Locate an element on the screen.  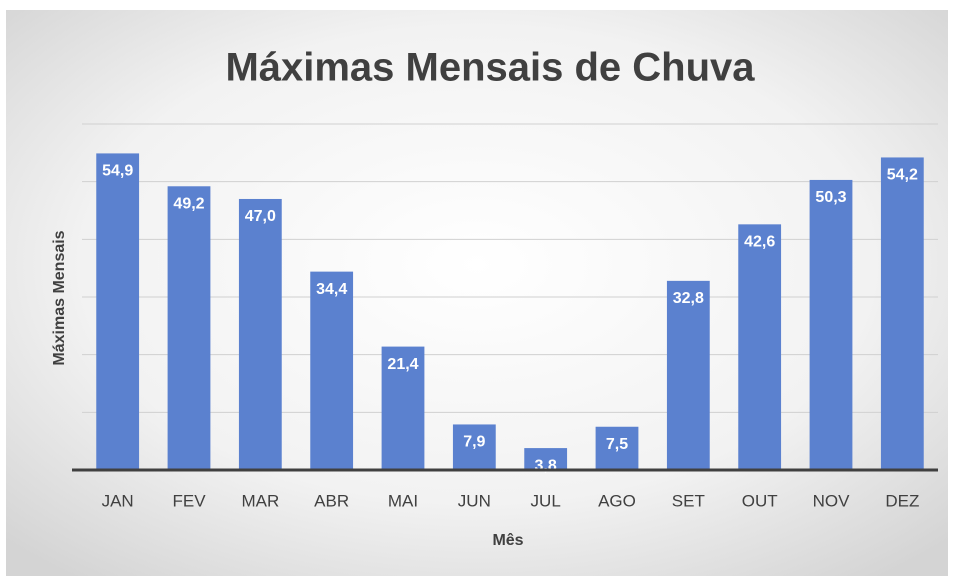
data-label: 21,4 is located at coordinates (402, 364).